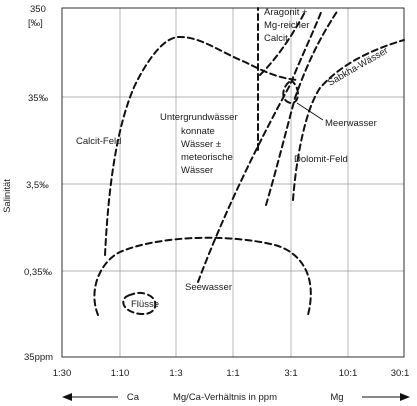 Image resolution: width=417 pixels, height=406 pixels. Describe the element at coordinates (336, 397) in the screenshot. I see `x-label-mg: Mg` at that location.